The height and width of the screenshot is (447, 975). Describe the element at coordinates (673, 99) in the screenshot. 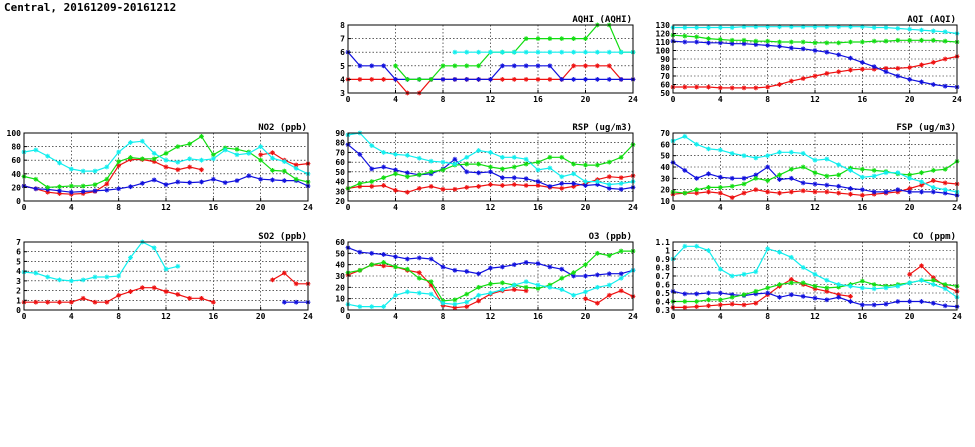

I see `x-tick-label: 0` at that location.